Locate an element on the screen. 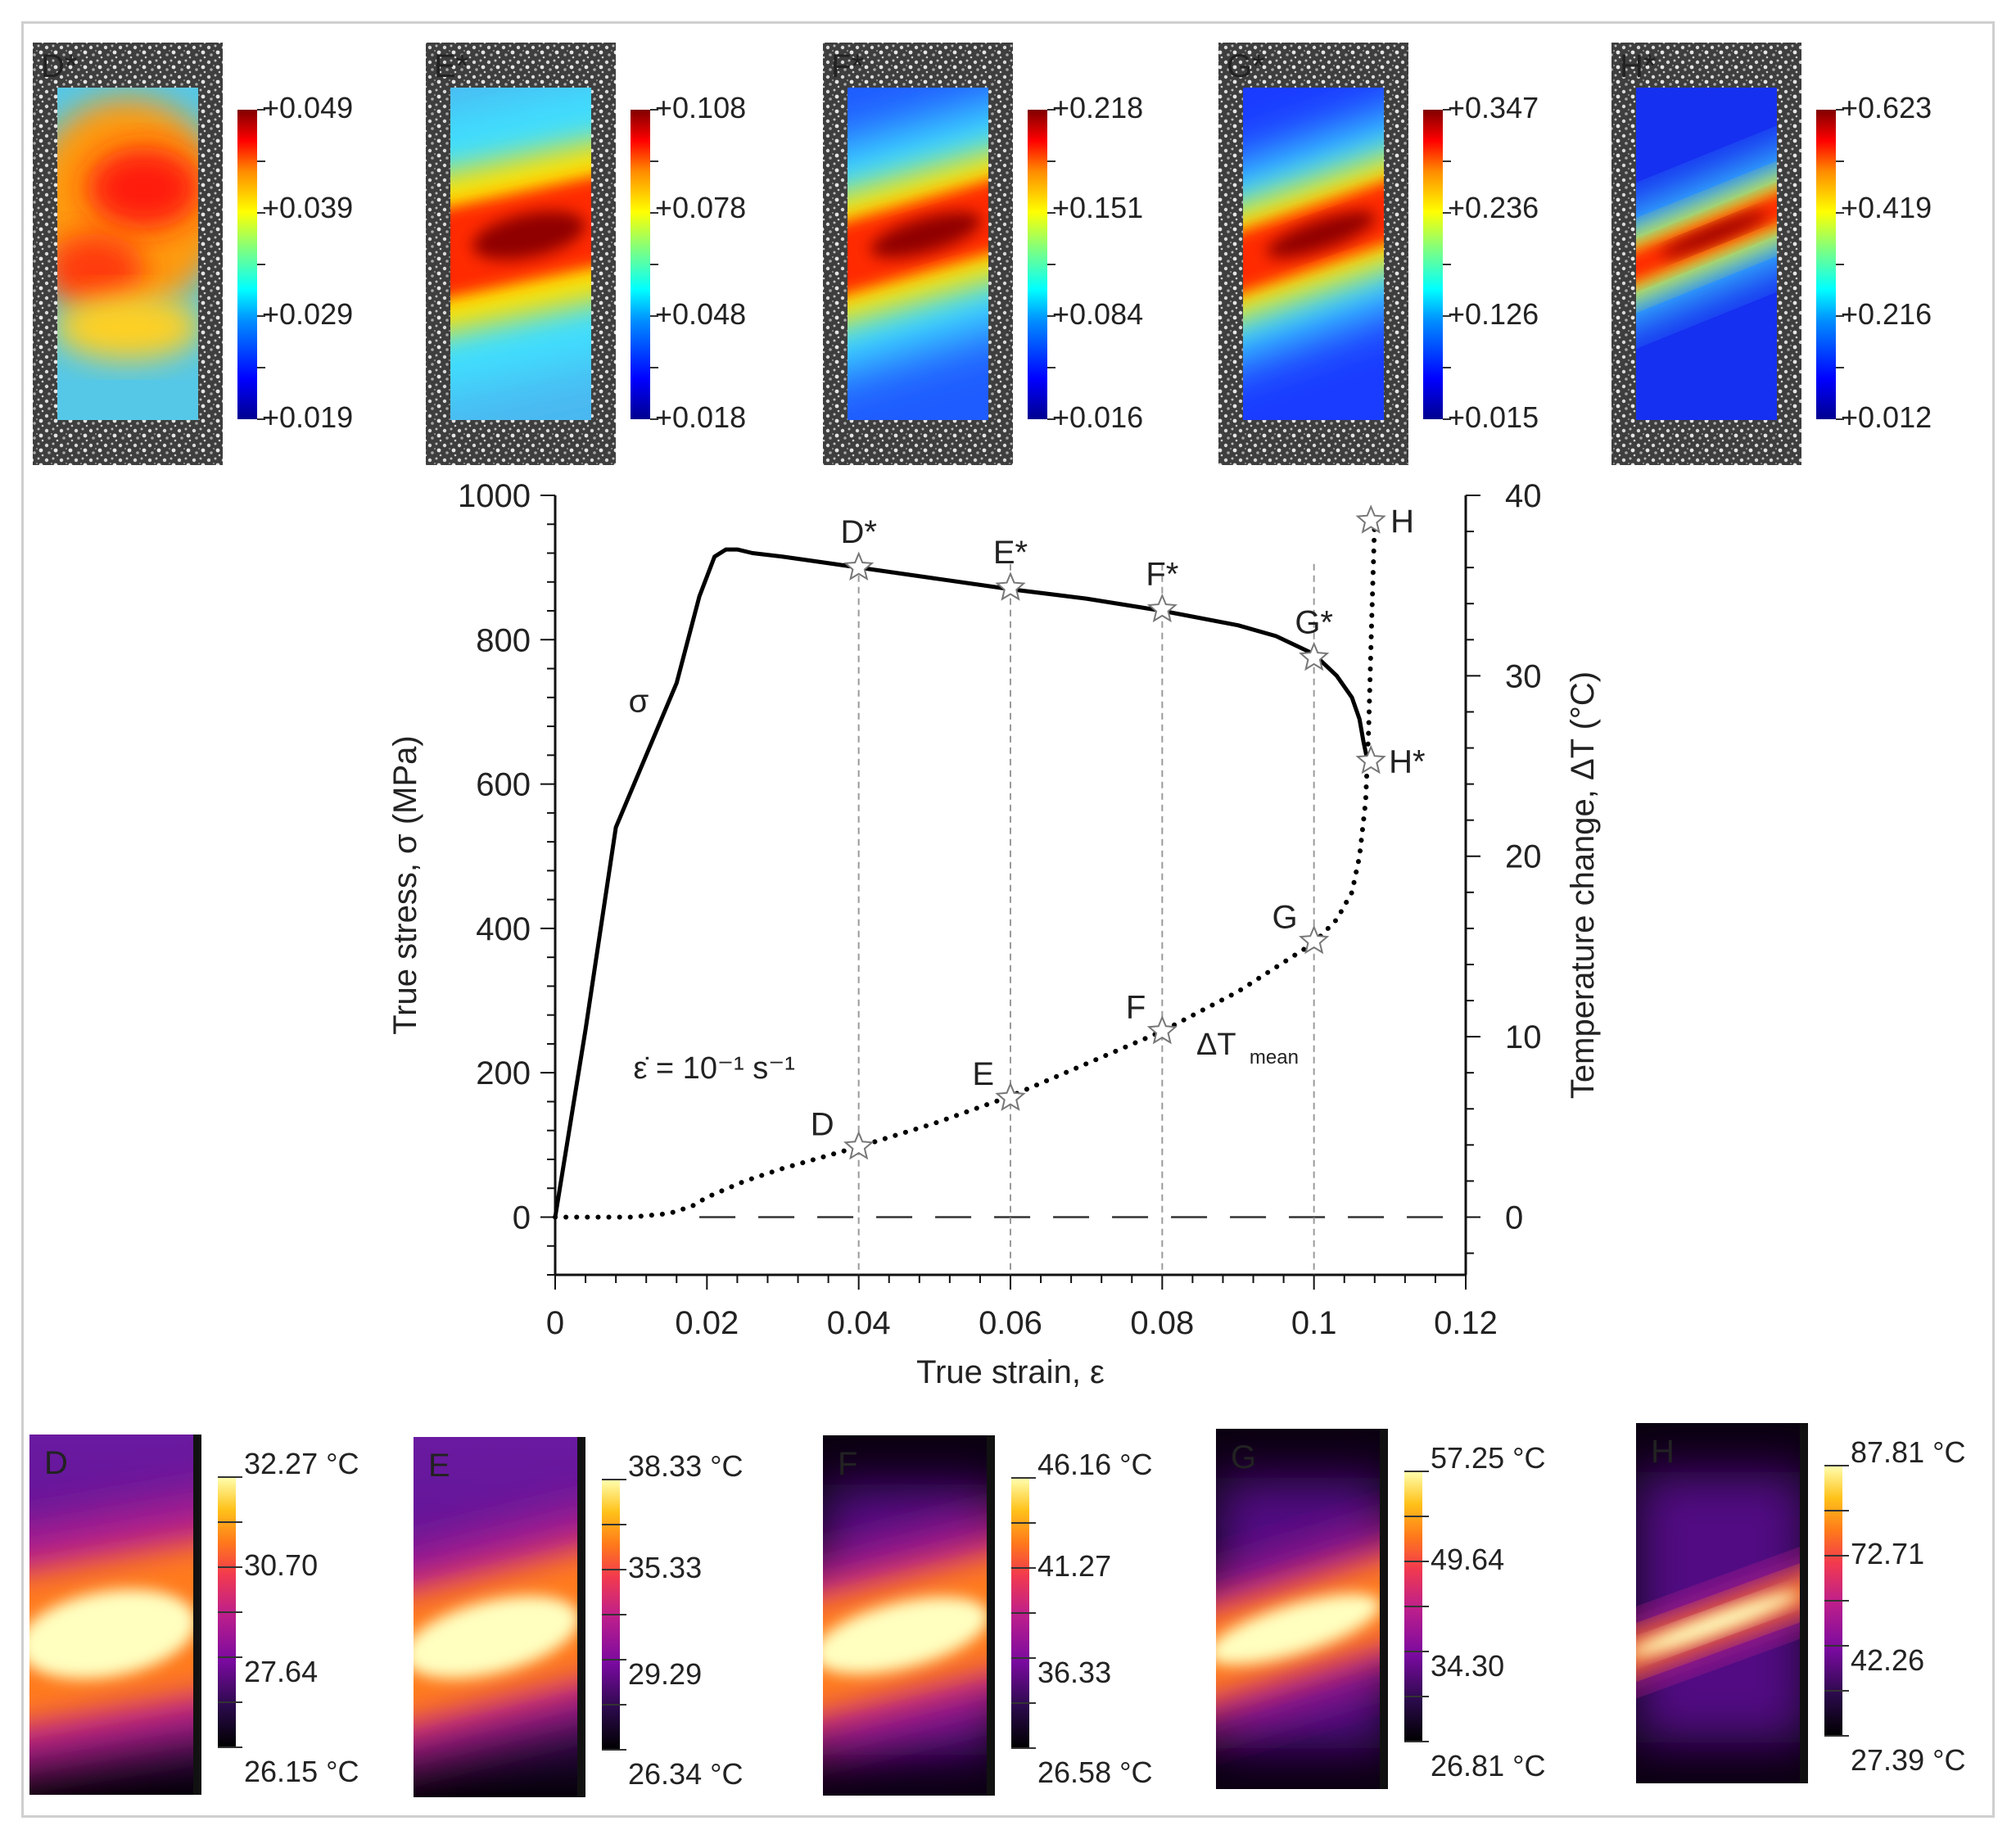 Image resolution: width=2016 pixels, height=1839 pixels. y-tick-label: 1000 is located at coordinates (494, 496).